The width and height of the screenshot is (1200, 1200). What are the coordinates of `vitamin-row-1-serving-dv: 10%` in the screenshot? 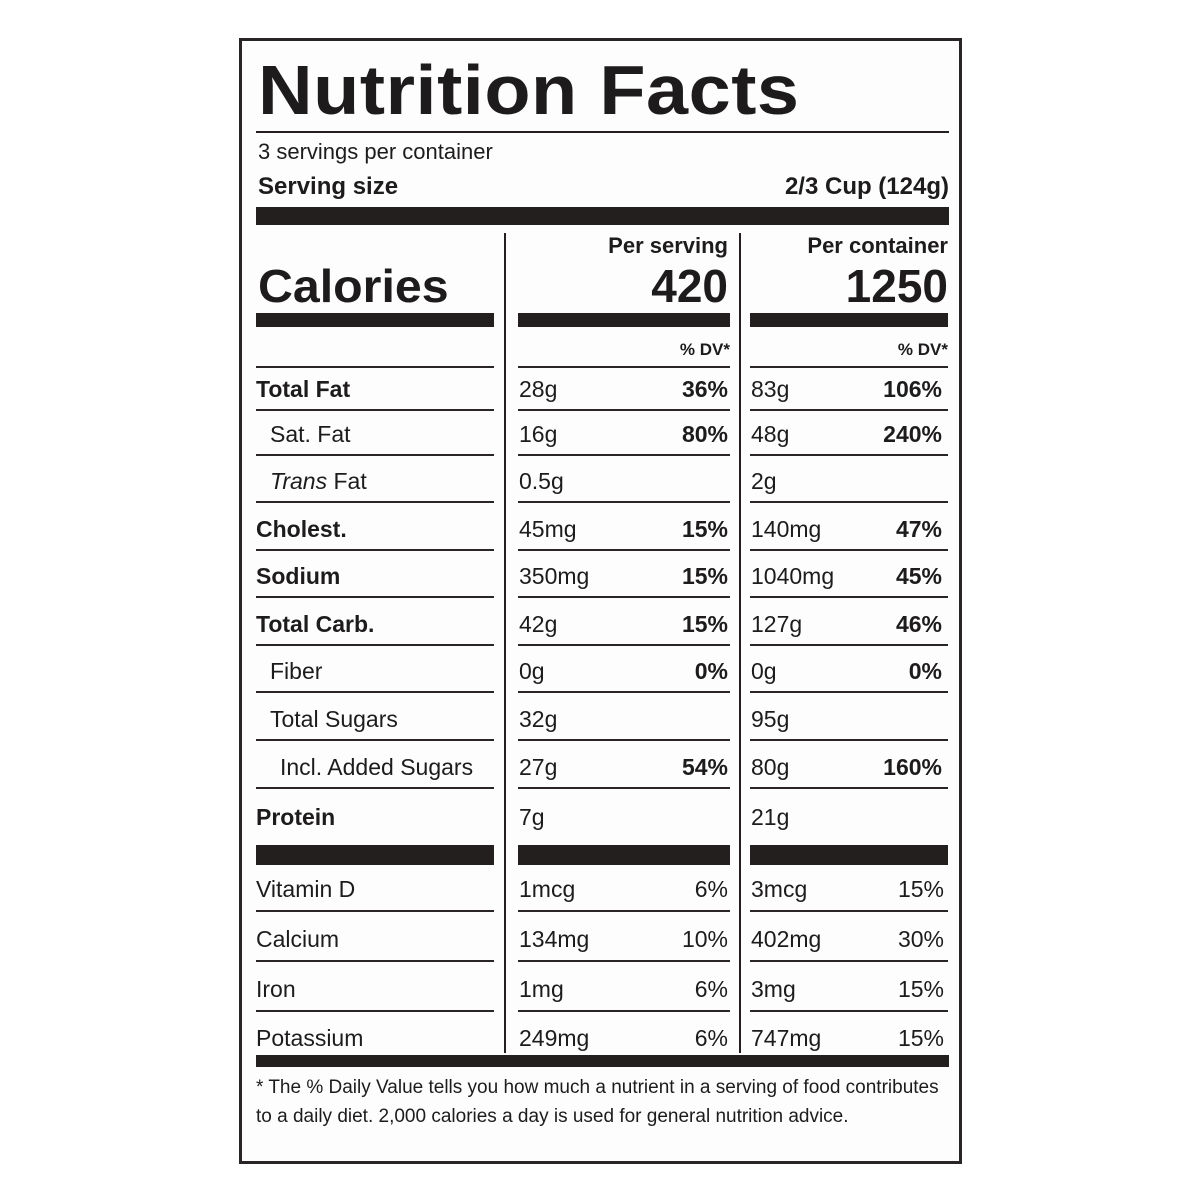 It's located at (704, 939).